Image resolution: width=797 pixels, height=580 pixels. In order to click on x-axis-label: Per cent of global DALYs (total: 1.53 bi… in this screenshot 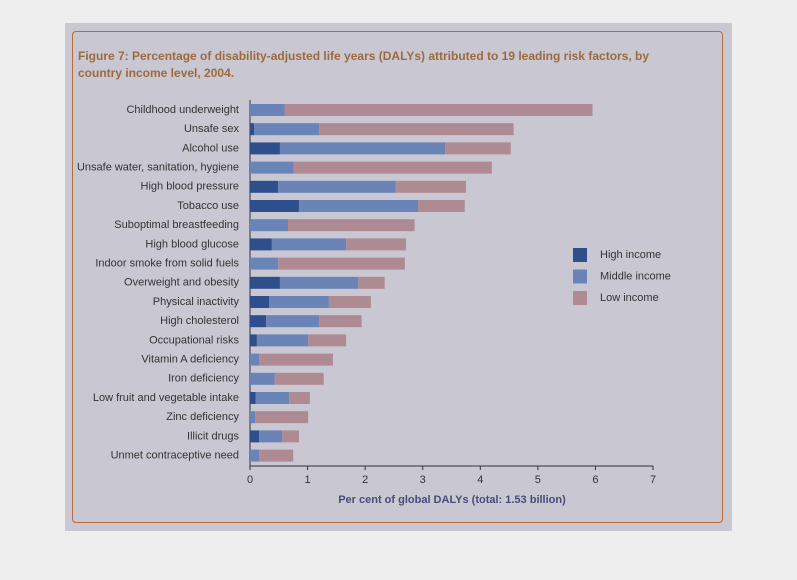, I will do `click(452, 500)`.